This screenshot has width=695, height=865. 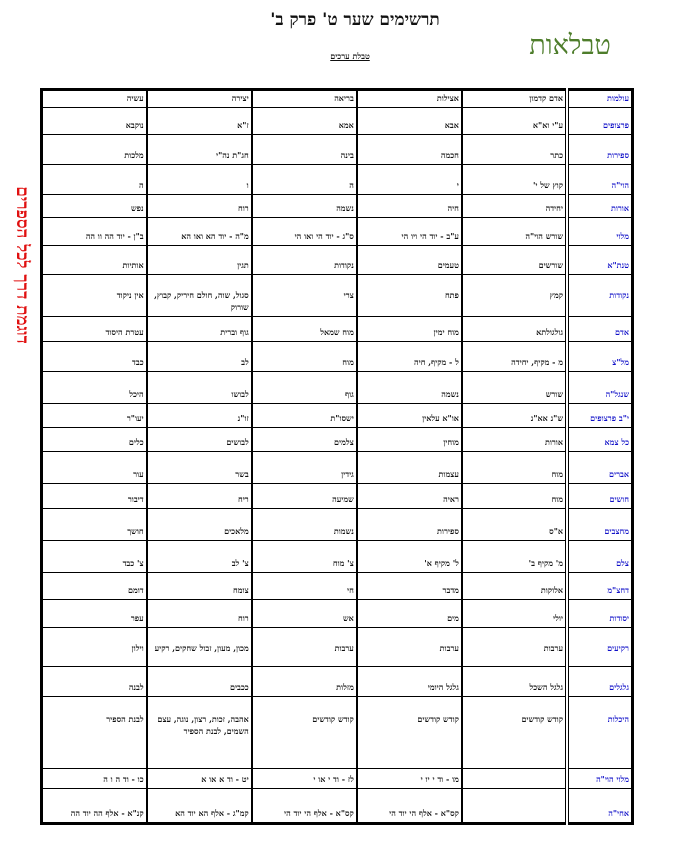 What do you see at coordinates (513, 206) in the screenshot?
I see `table-cell: יחידה` at bounding box center [513, 206].